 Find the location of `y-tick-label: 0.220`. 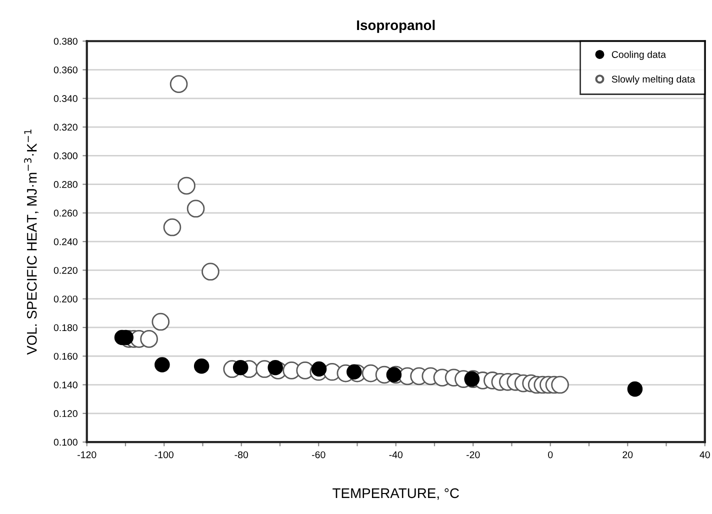

y-tick-label: 0.220 is located at coordinates (66, 270).